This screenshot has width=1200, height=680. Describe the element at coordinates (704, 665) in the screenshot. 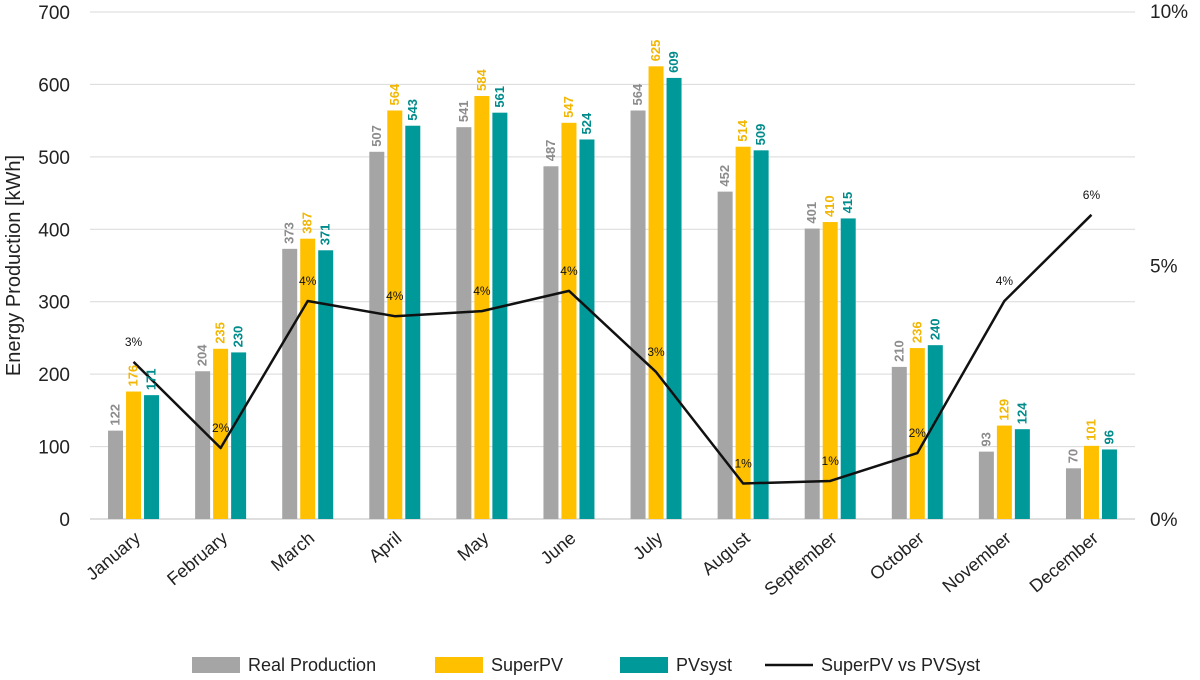

I see `legend-entry: PVsyst` at that location.